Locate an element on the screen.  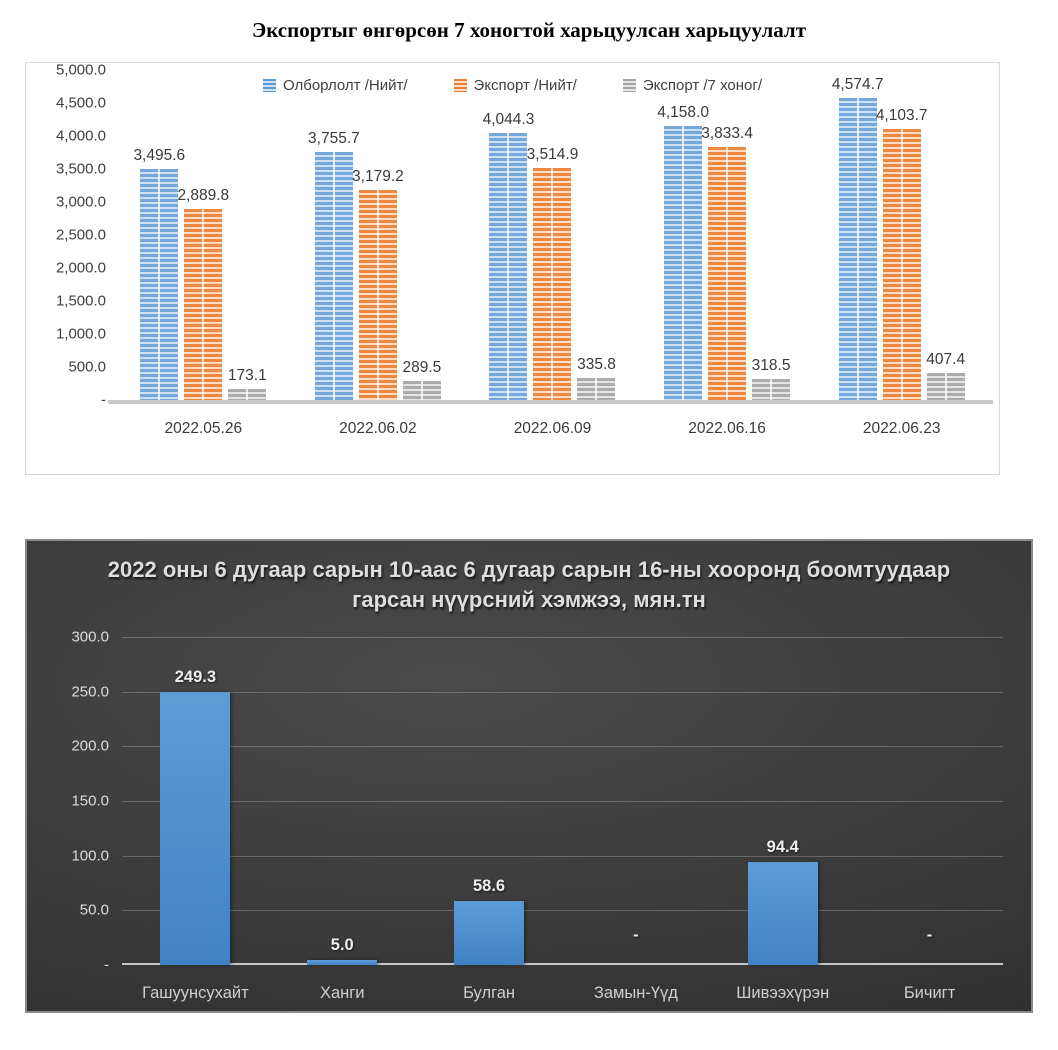
category-label: 2022.06.16 is located at coordinates (727, 428).